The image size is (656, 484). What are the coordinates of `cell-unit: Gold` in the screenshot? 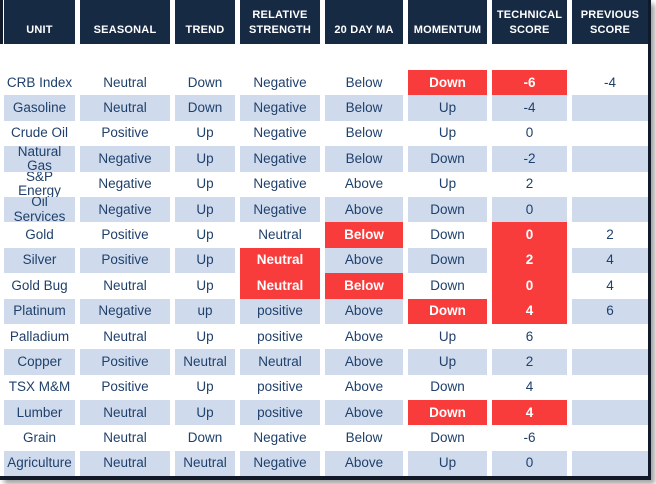 It's located at (39, 234).